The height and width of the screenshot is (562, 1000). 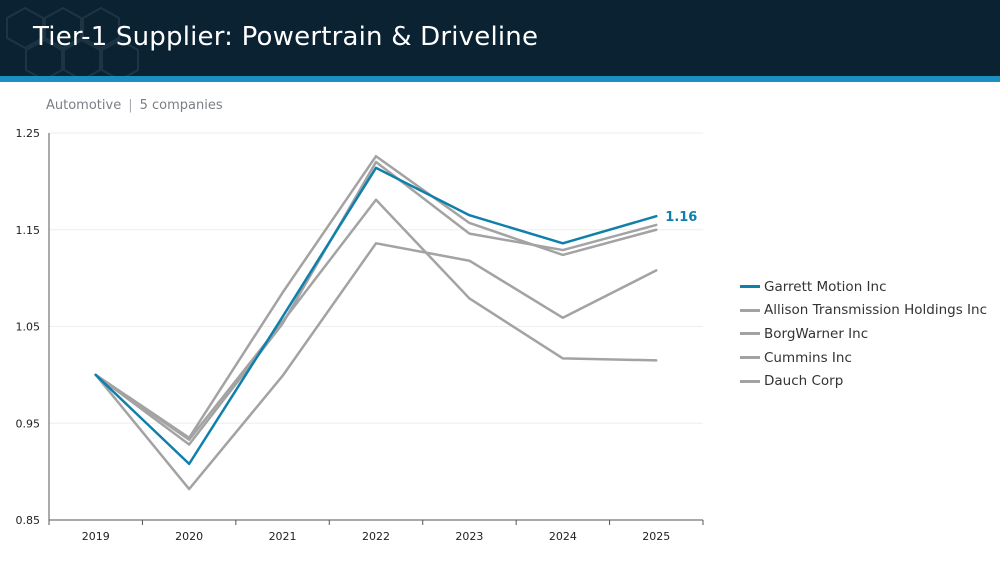 I want to click on legend-item: Allison Transmission Holdings Inc, so click(x=863, y=311).